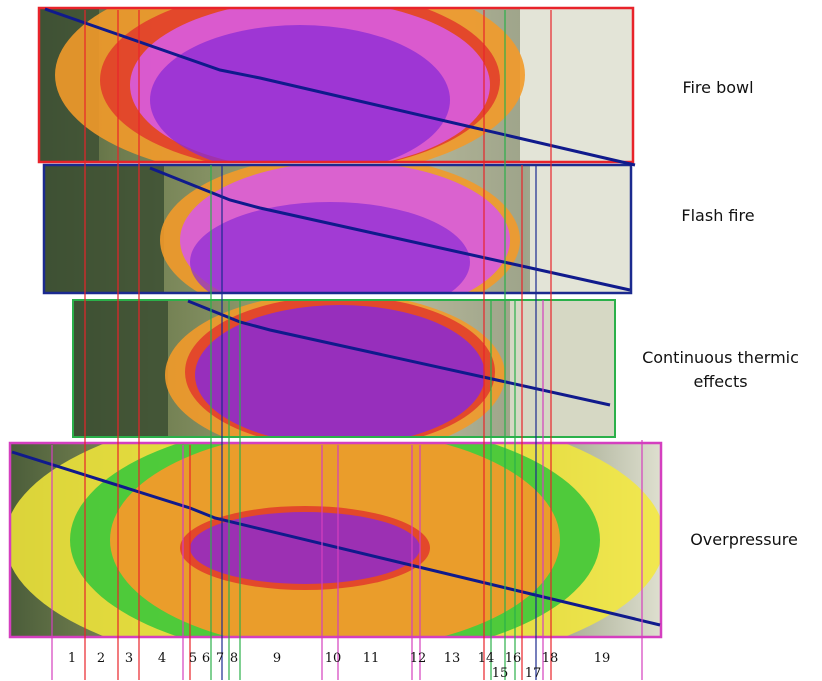 The height and width of the screenshot is (681, 822). Describe the element at coordinates (550, 658) in the screenshot. I see `segment-label: 18` at that location.